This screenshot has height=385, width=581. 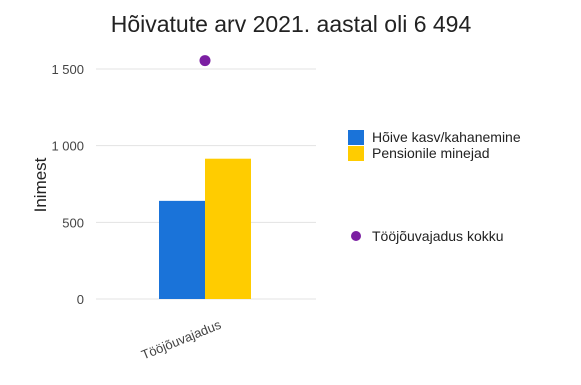 What do you see at coordinates (446, 137) in the screenshot?
I see `legend-label: Hõive kasv/kahanemine` at bounding box center [446, 137].